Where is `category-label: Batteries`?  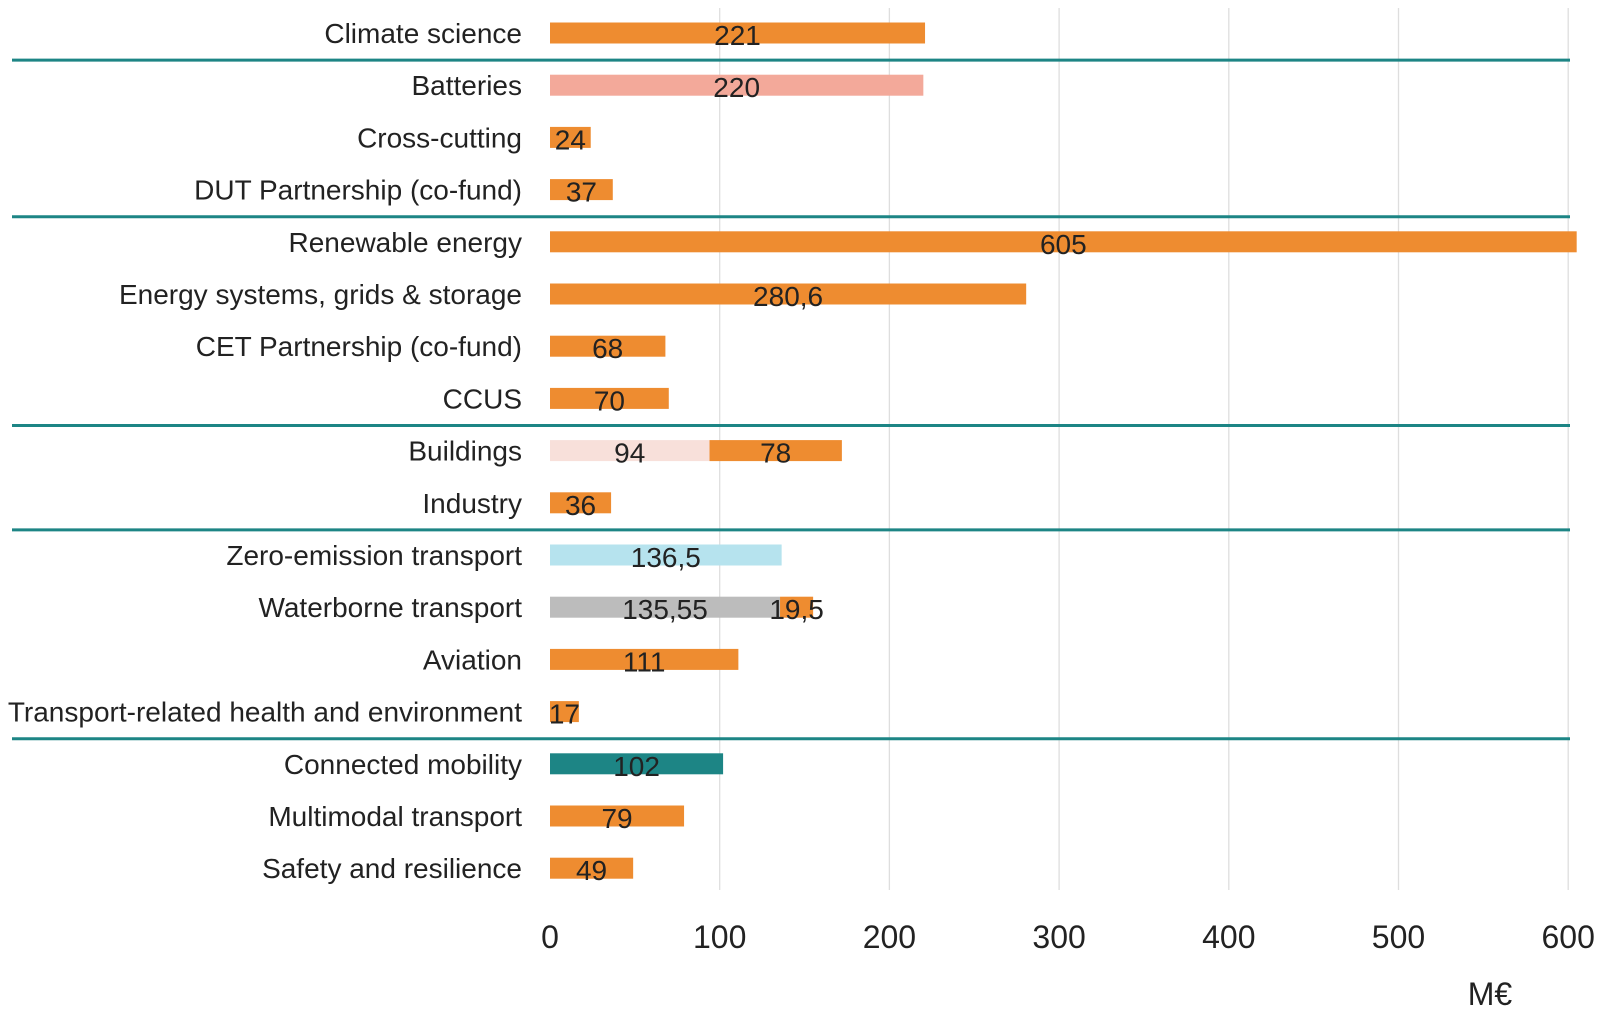
category-label: Batteries is located at coordinates (467, 85).